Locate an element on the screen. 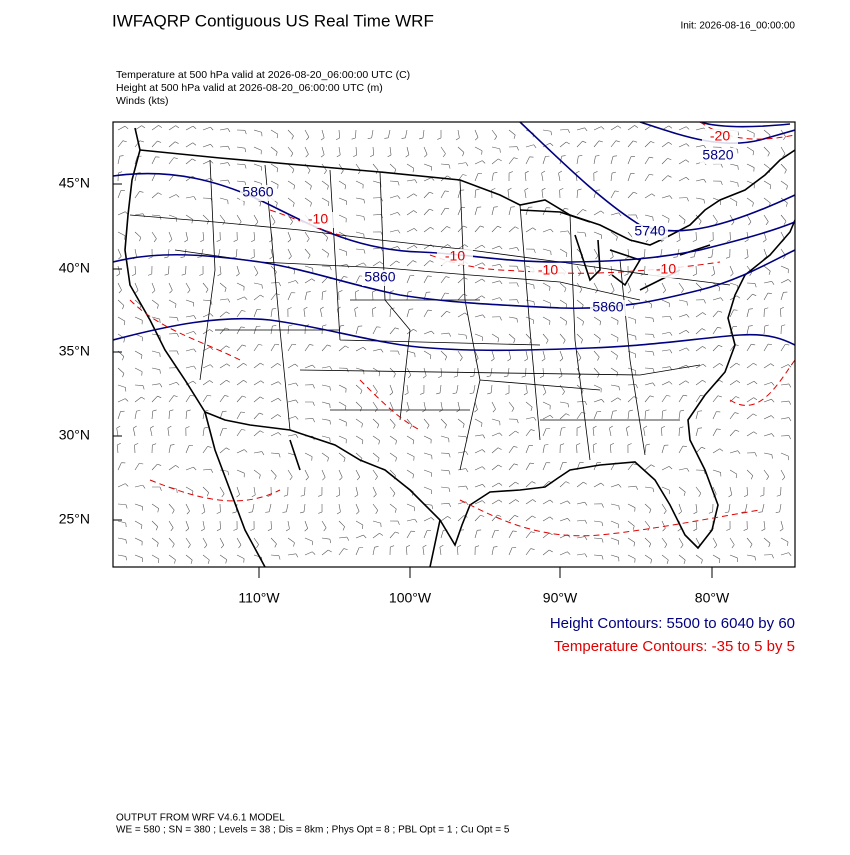 This screenshot has width=850, height=855. lat-label: 45°N is located at coordinates (74, 183).